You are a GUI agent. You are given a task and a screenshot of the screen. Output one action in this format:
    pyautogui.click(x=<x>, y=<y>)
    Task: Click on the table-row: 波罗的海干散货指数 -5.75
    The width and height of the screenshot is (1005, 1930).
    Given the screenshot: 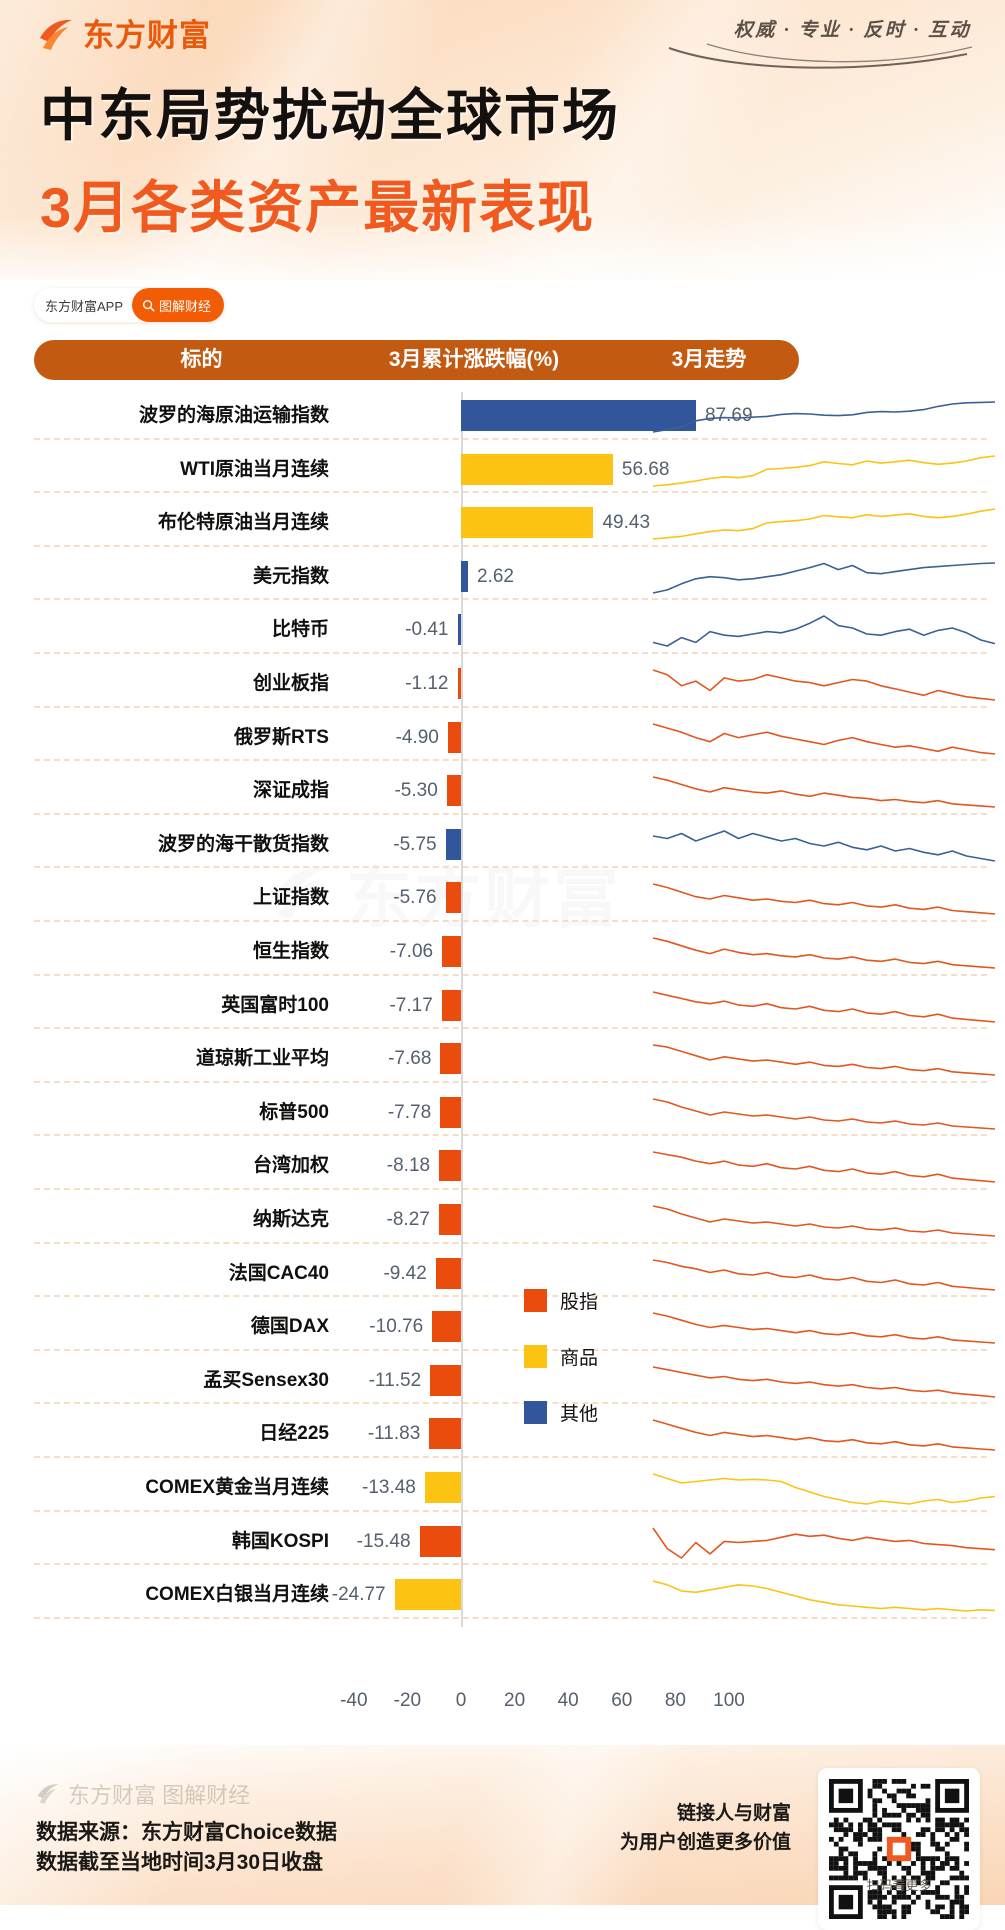 What is the action you would take?
    pyautogui.click(x=502, y=845)
    